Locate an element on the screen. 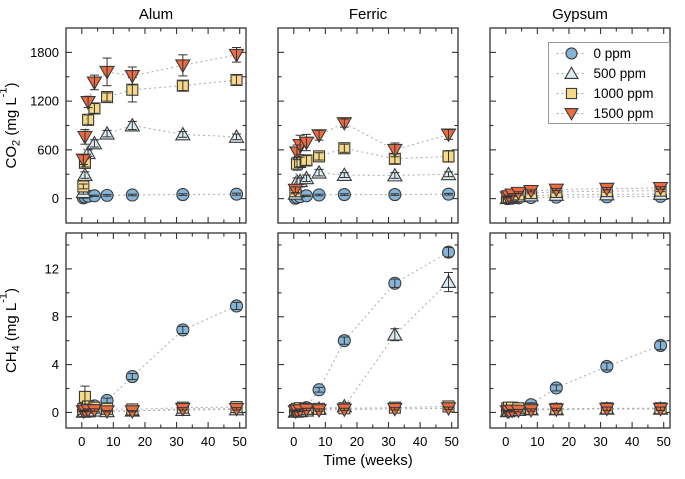  legend-label: 1500 ppm is located at coordinates (624, 113).